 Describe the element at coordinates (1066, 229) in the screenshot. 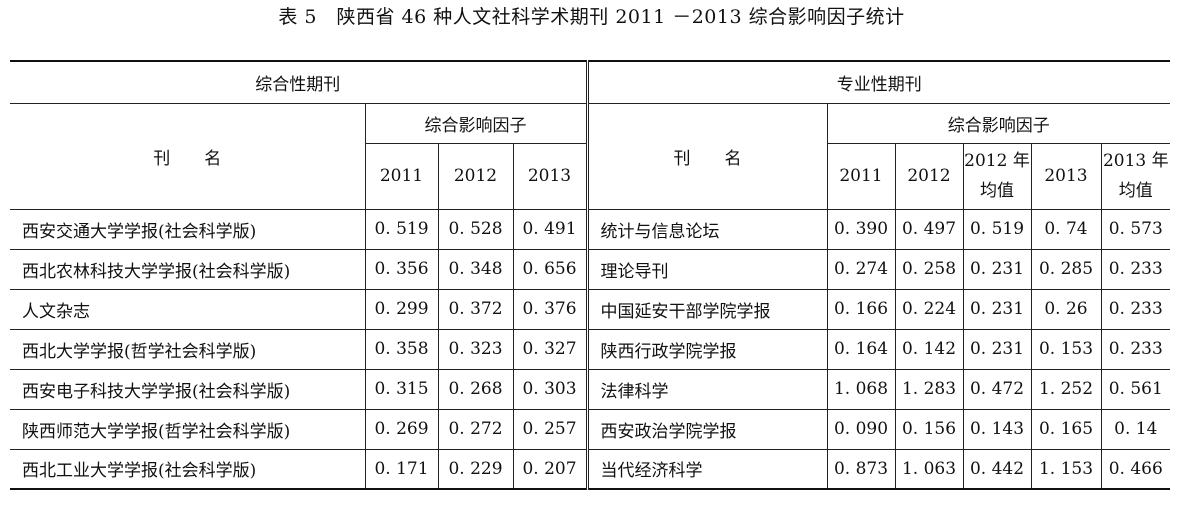

I see `right-value-cell: 0. 74` at that location.